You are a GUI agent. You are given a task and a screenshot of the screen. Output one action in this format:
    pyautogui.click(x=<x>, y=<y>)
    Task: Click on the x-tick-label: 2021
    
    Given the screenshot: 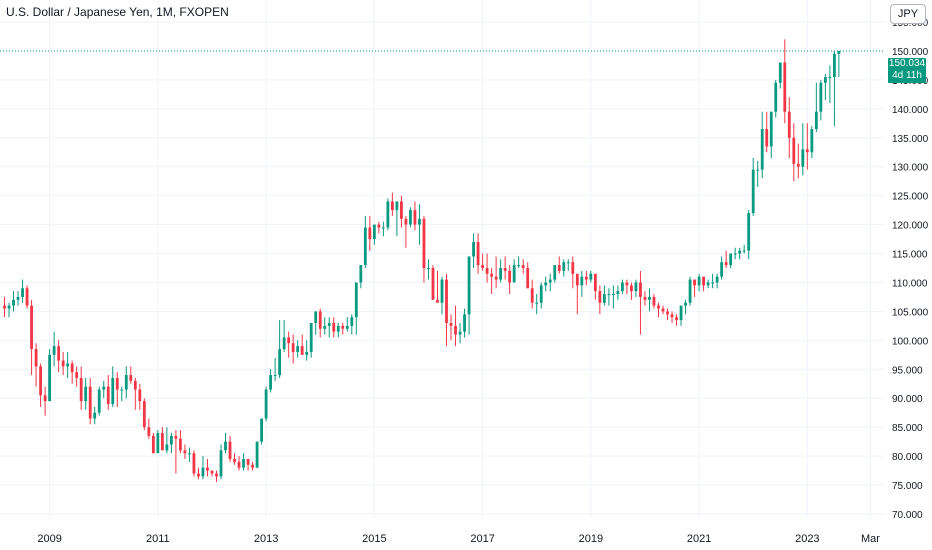 What is the action you would take?
    pyautogui.click(x=699, y=539)
    